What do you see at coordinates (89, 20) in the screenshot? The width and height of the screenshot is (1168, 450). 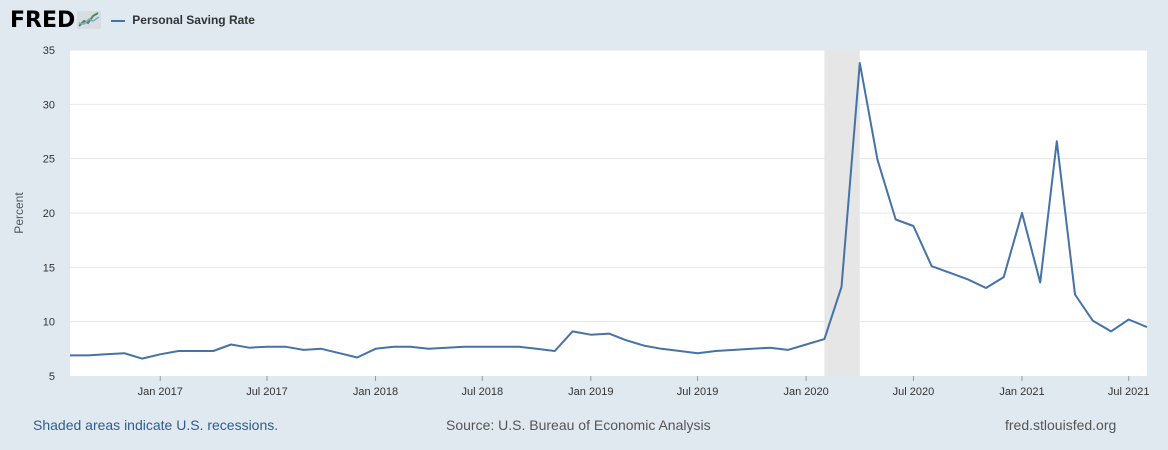 I see `fred-graph-icon` at bounding box center [89, 20].